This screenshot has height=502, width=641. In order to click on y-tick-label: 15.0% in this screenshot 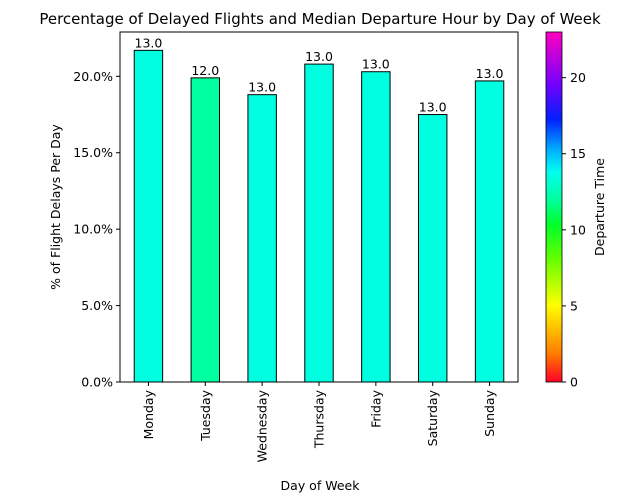, I will do `click(93, 152)`.